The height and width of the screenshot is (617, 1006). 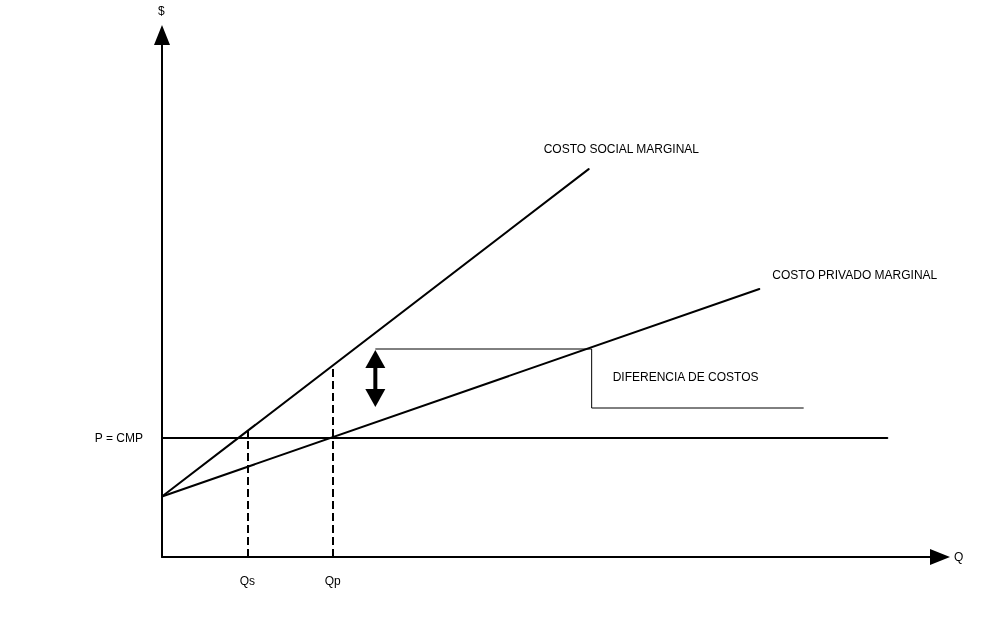 What do you see at coordinates (855, 274) in the screenshot?
I see `series-label: COSTO PRIVADO MARGINAL` at bounding box center [855, 274].